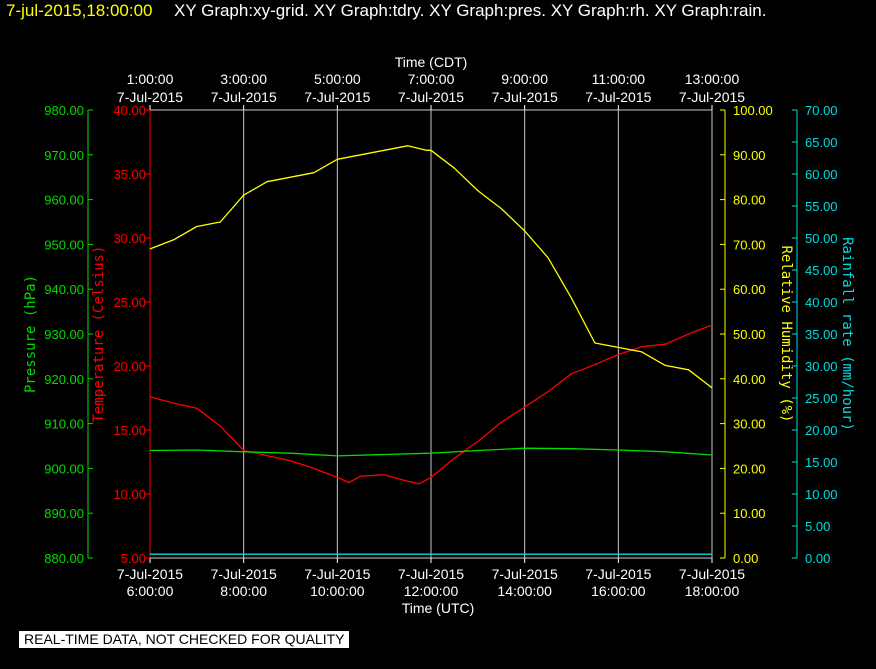 This screenshot has width=876, height=669. I want to click on x-tick-label-bottom-time: 8:00:00, so click(243, 591).